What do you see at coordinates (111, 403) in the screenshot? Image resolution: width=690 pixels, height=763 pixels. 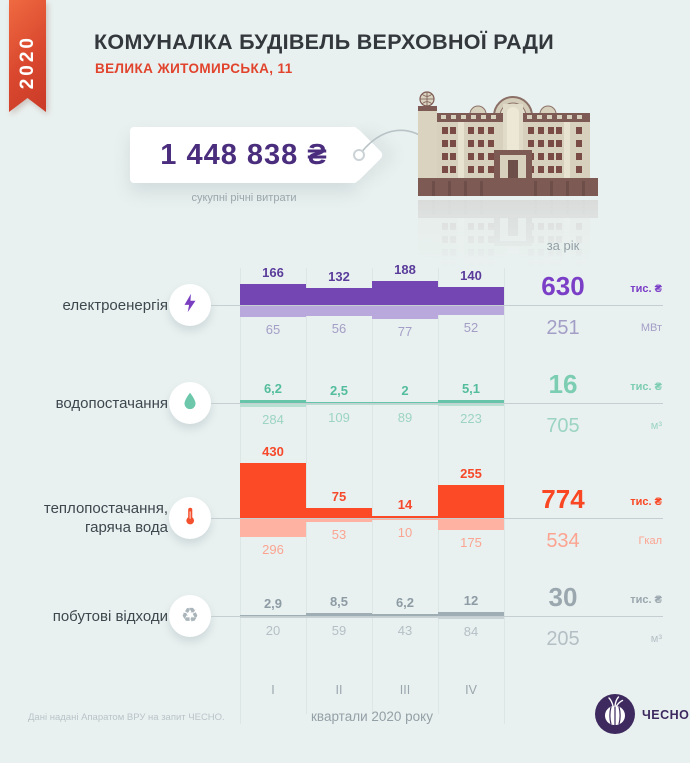 I see `category-label-water: водопостачання` at bounding box center [111, 403].